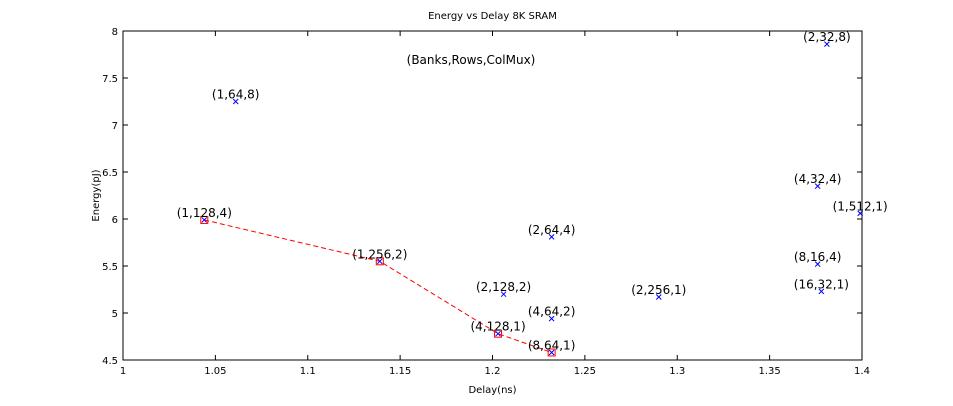 This screenshot has width=953, height=406. What do you see at coordinates (821, 284) in the screenshot?
I see `data-point-label: (16,32,1)` at bounding box center [821, 284].